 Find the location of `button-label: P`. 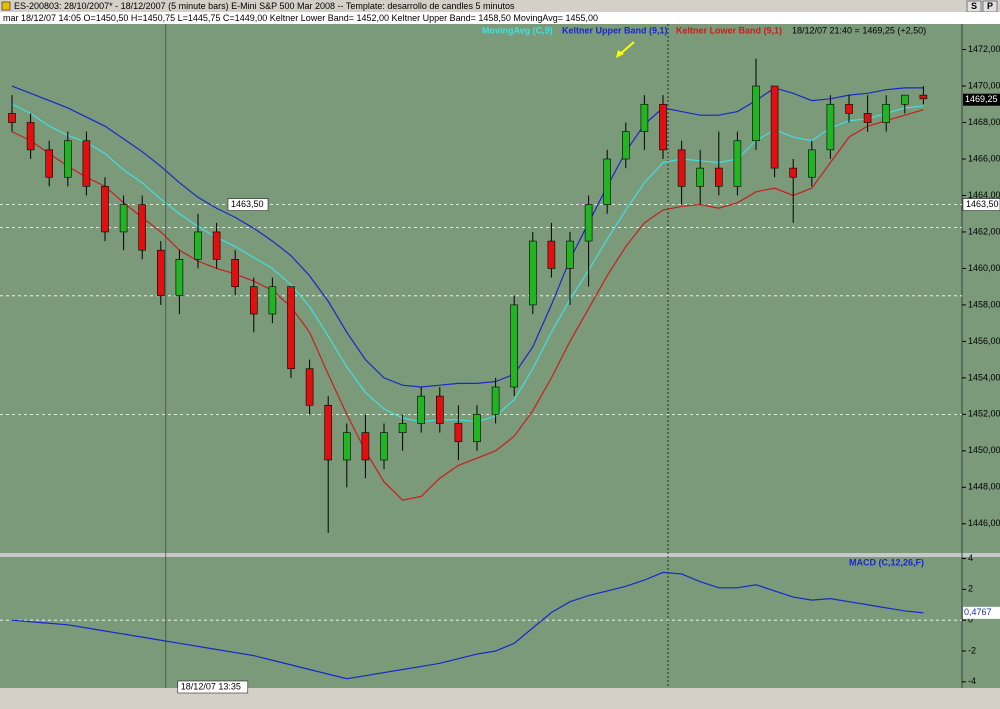

button-label: P is located at coordinates (990, 6).